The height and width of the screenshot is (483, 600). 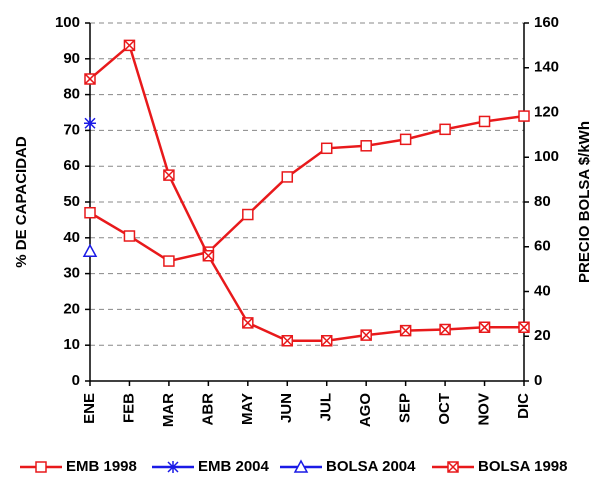 I want to click on legend-item: EMB 1998, so click(x=78, y=466).